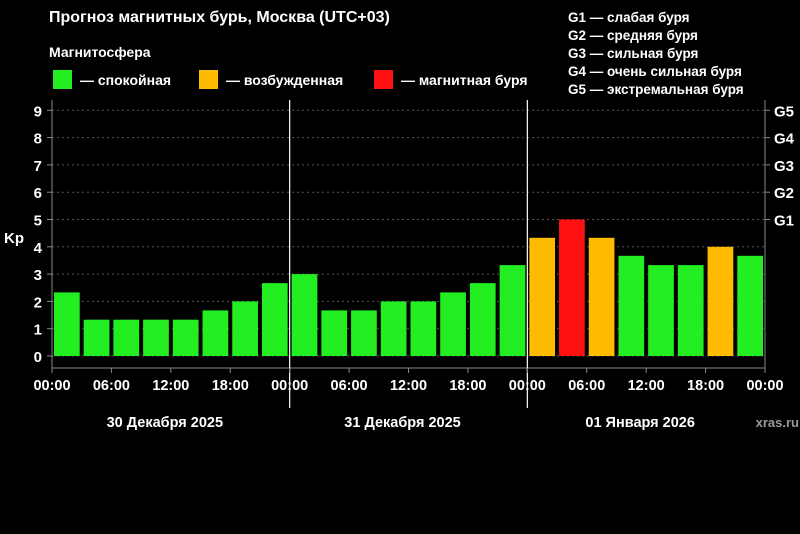  I want to click on legend-item-calm: — спокойная, so click(112, 79).